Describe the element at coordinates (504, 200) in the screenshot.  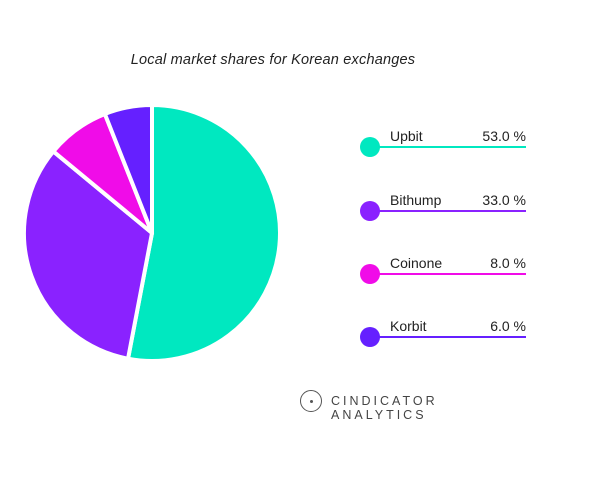
I see `legend-value-bithump: 33.0 %` at that location.